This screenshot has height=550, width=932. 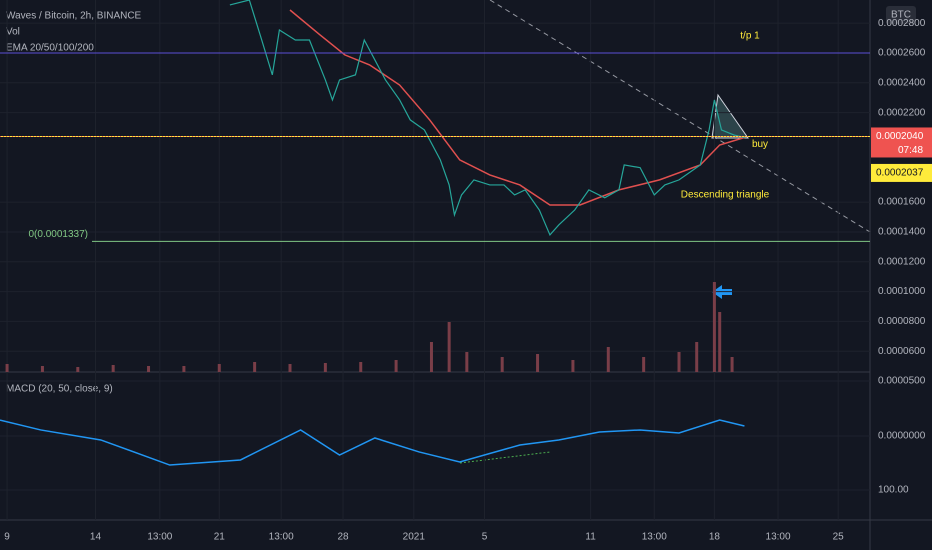 What do you see at coordinates (715, 537) in the screenshot?
I see `x-tick-label: 18` at bounding box center [715, 537].